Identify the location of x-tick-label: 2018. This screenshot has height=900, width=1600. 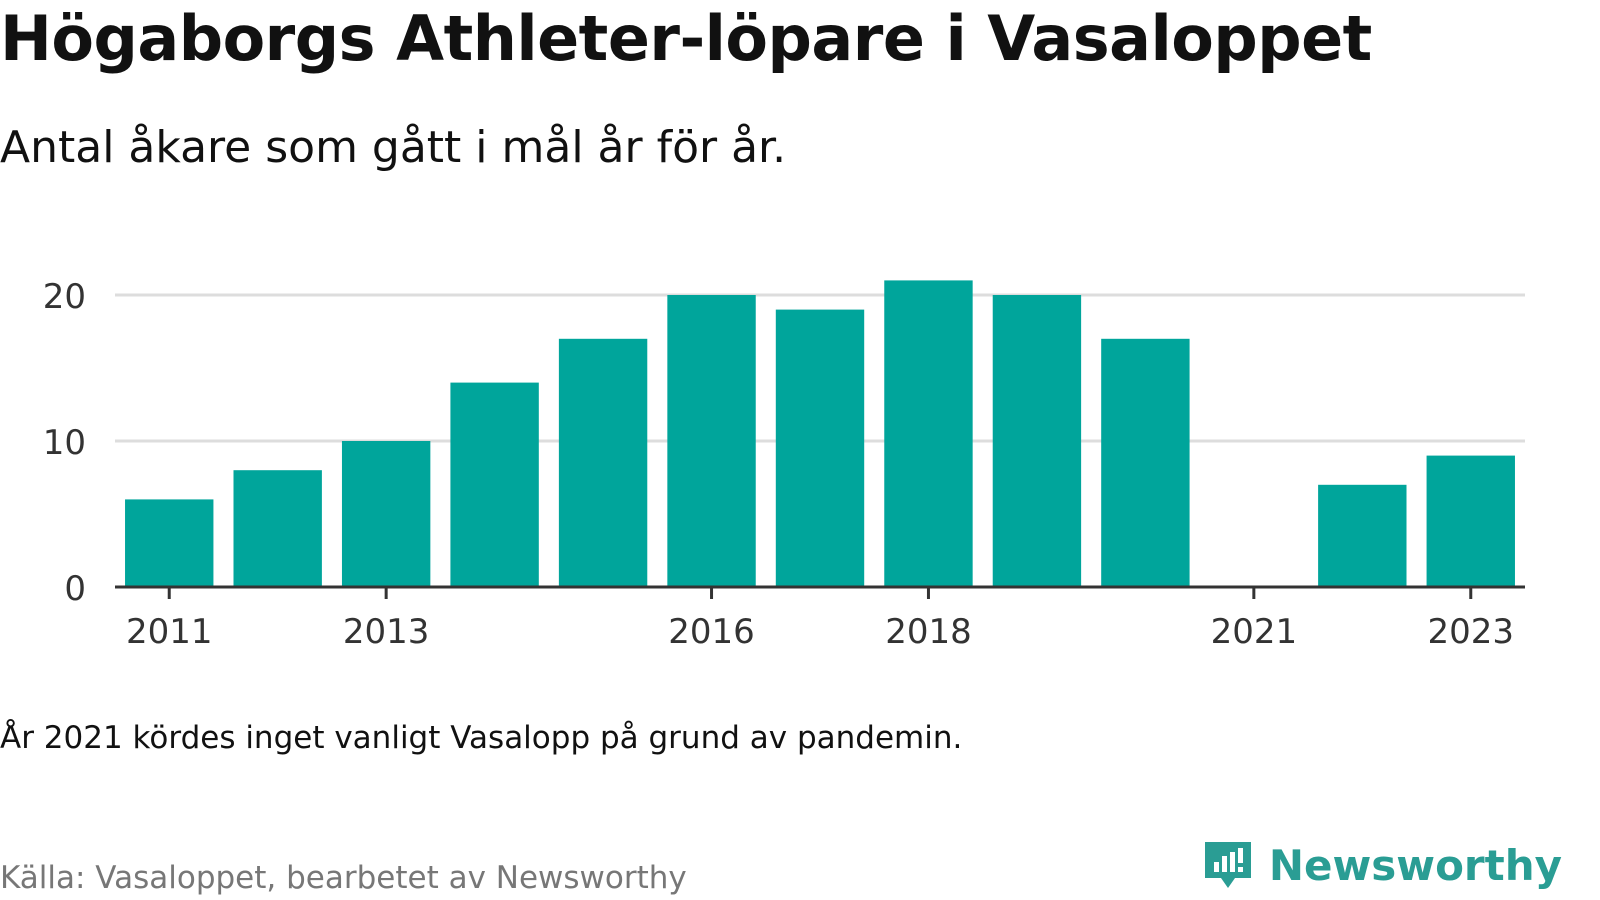
(928, 632).